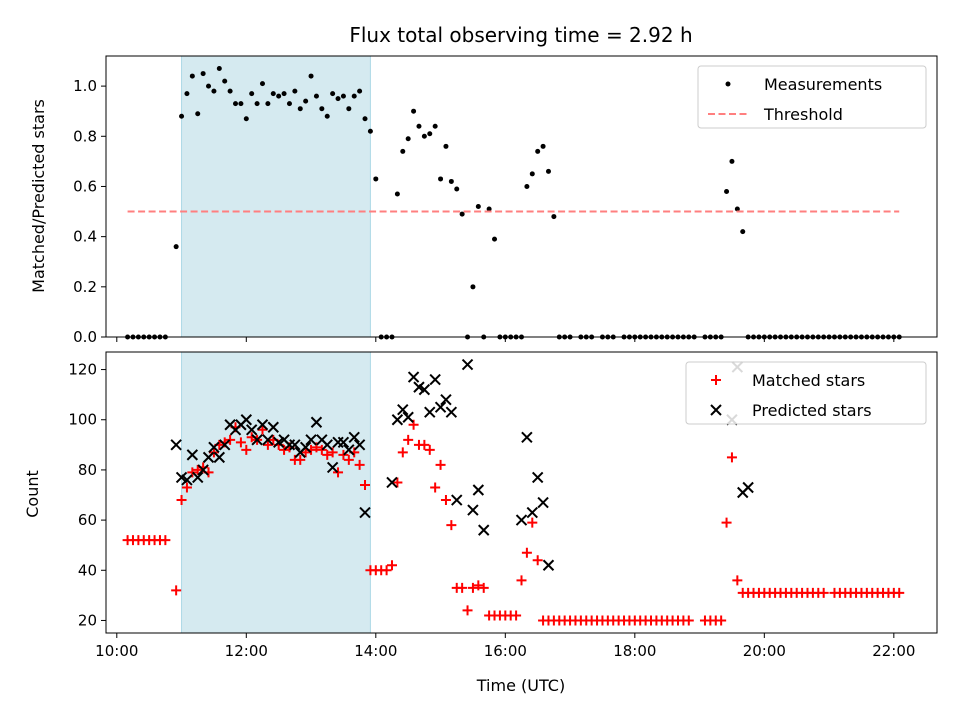 Image resolution: width=960 pixels, height=720 pixels. I want to click on top-y-axis-label: Matched/Predicted stars, so click(38, 196).